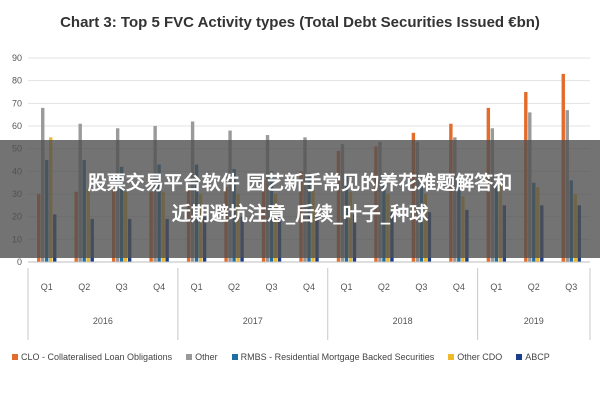  I want to click on legend-item: ABCP, so click(533, 357).